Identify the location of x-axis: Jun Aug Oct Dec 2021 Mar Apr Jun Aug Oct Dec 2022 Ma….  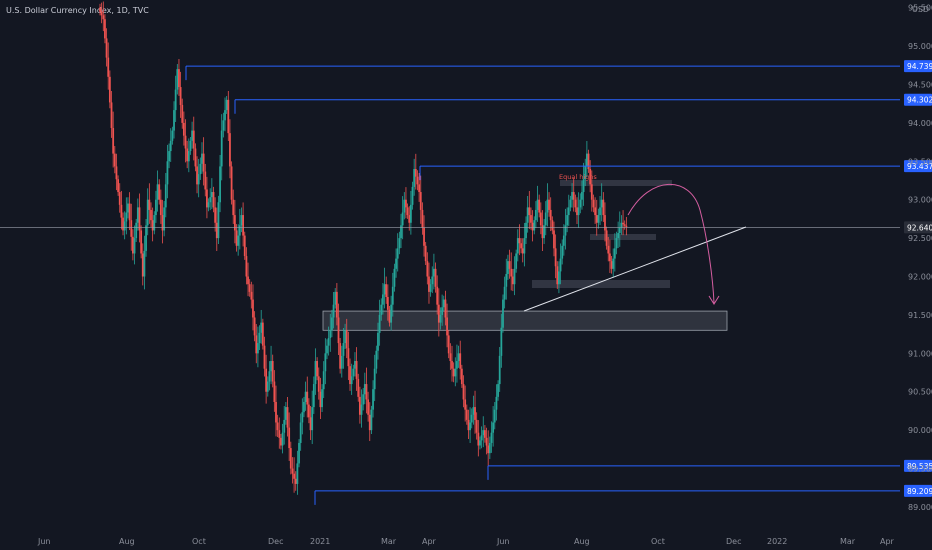
(466, 541).